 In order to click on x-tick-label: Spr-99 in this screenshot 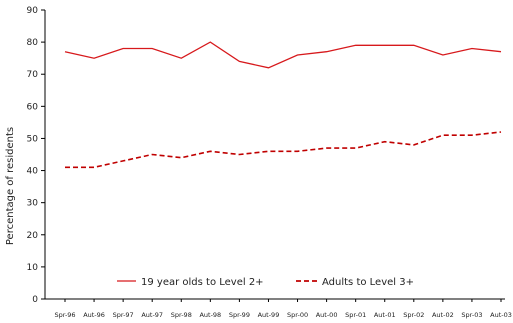, I will do `click(239, 315)`.